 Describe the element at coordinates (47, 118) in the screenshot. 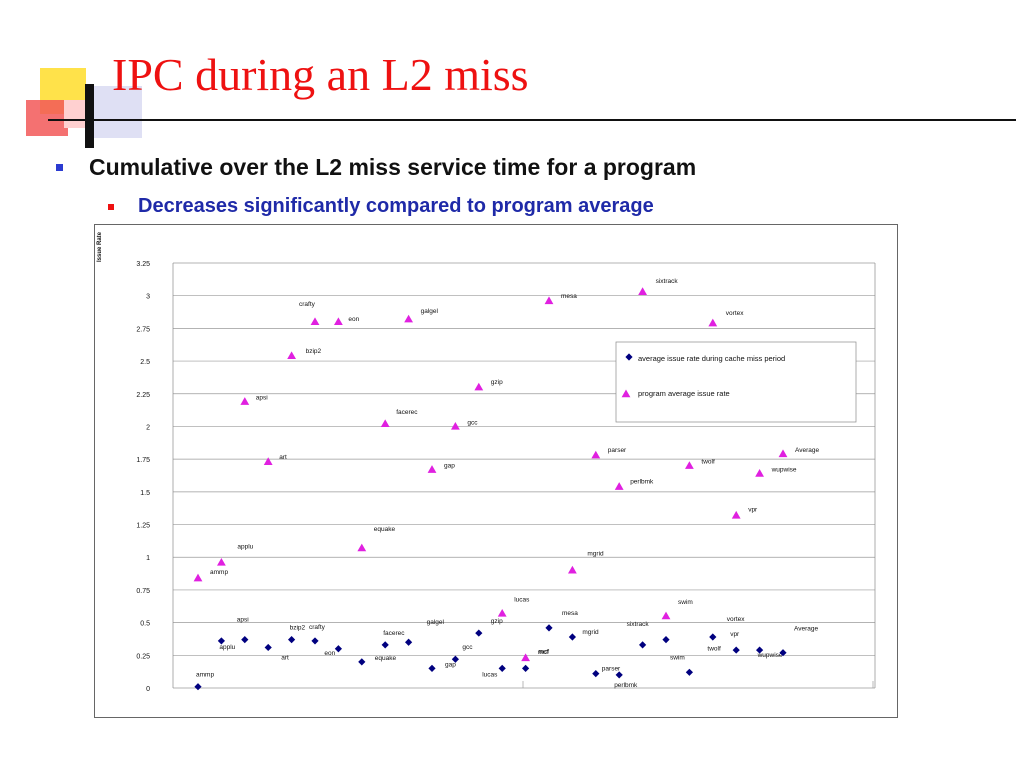

I see `decor-red-square` at that location.